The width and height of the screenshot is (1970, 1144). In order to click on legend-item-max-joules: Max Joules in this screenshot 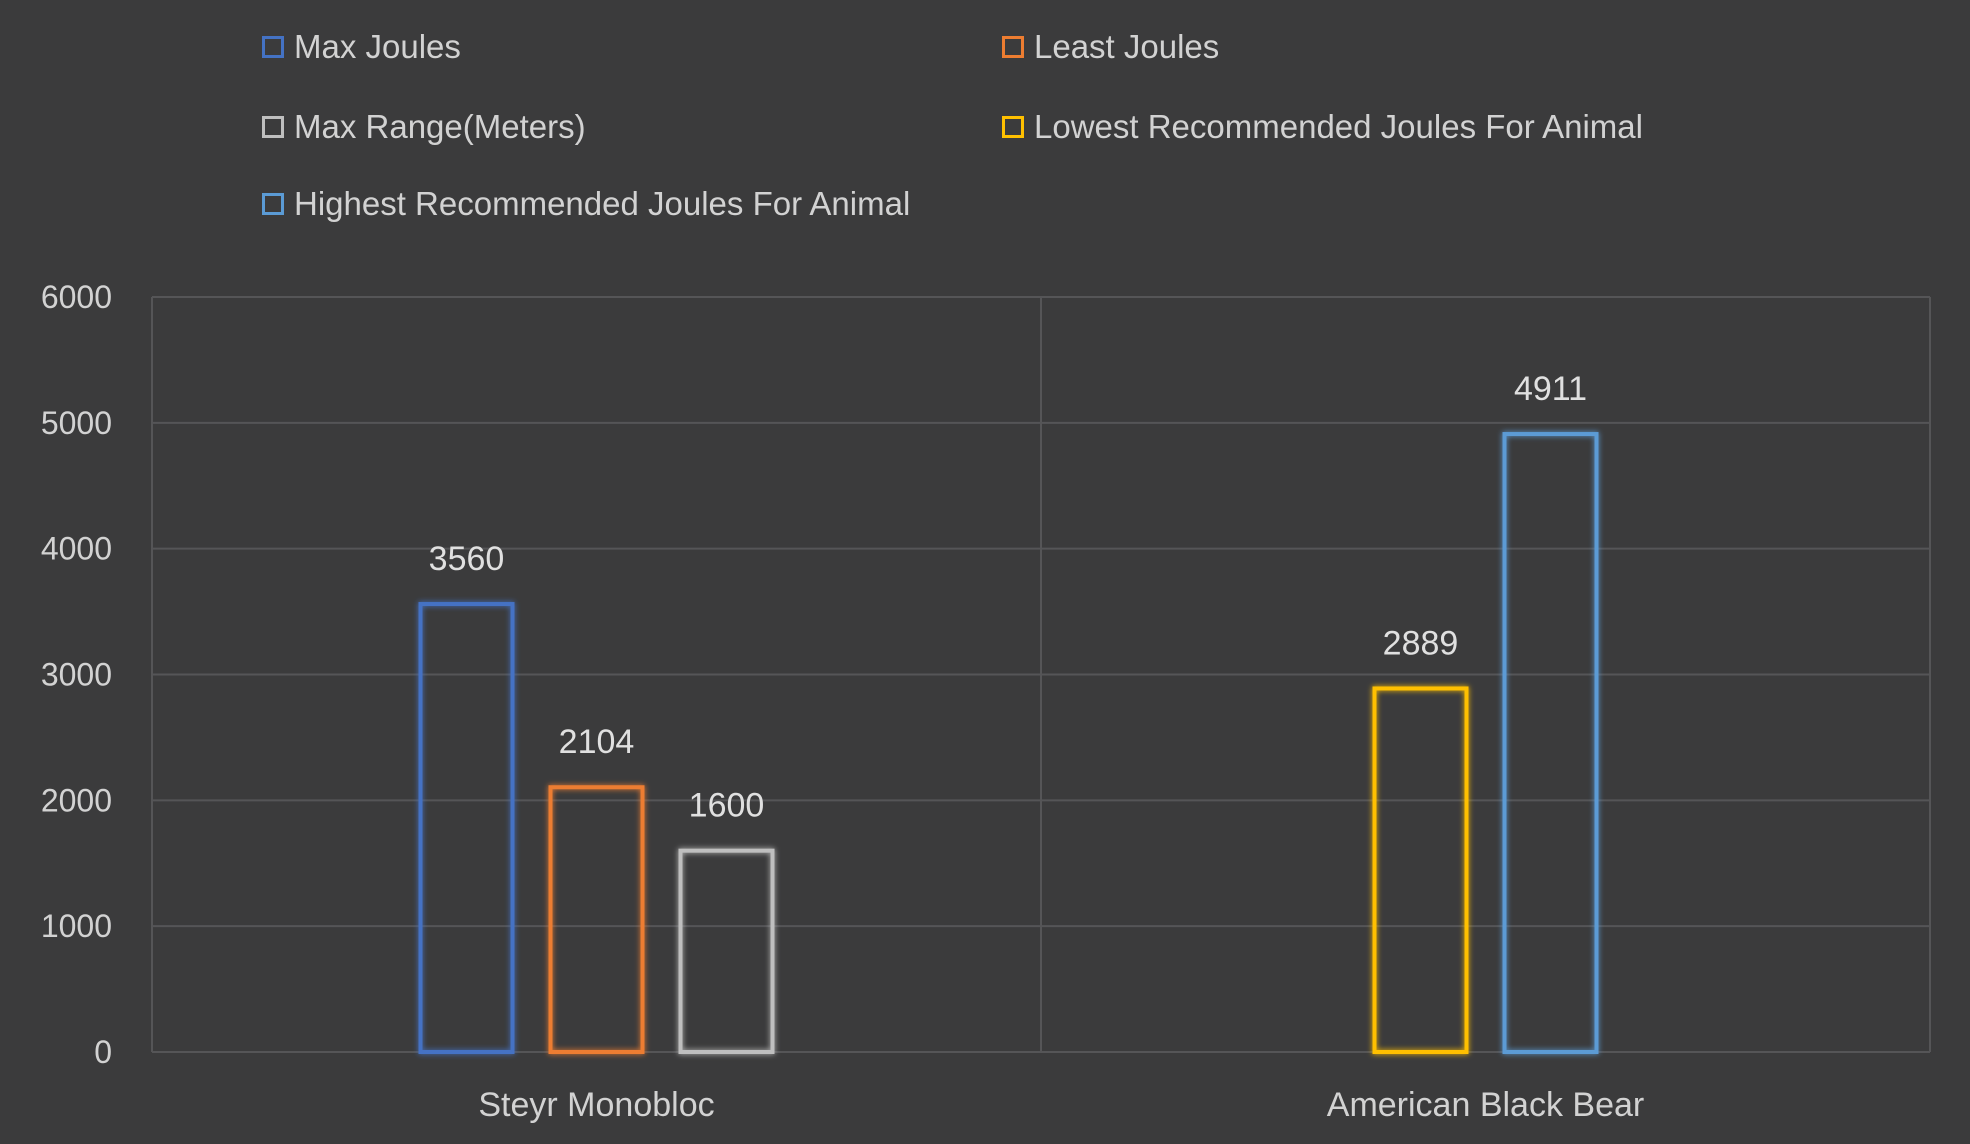, I will do `click(361, 47)`.